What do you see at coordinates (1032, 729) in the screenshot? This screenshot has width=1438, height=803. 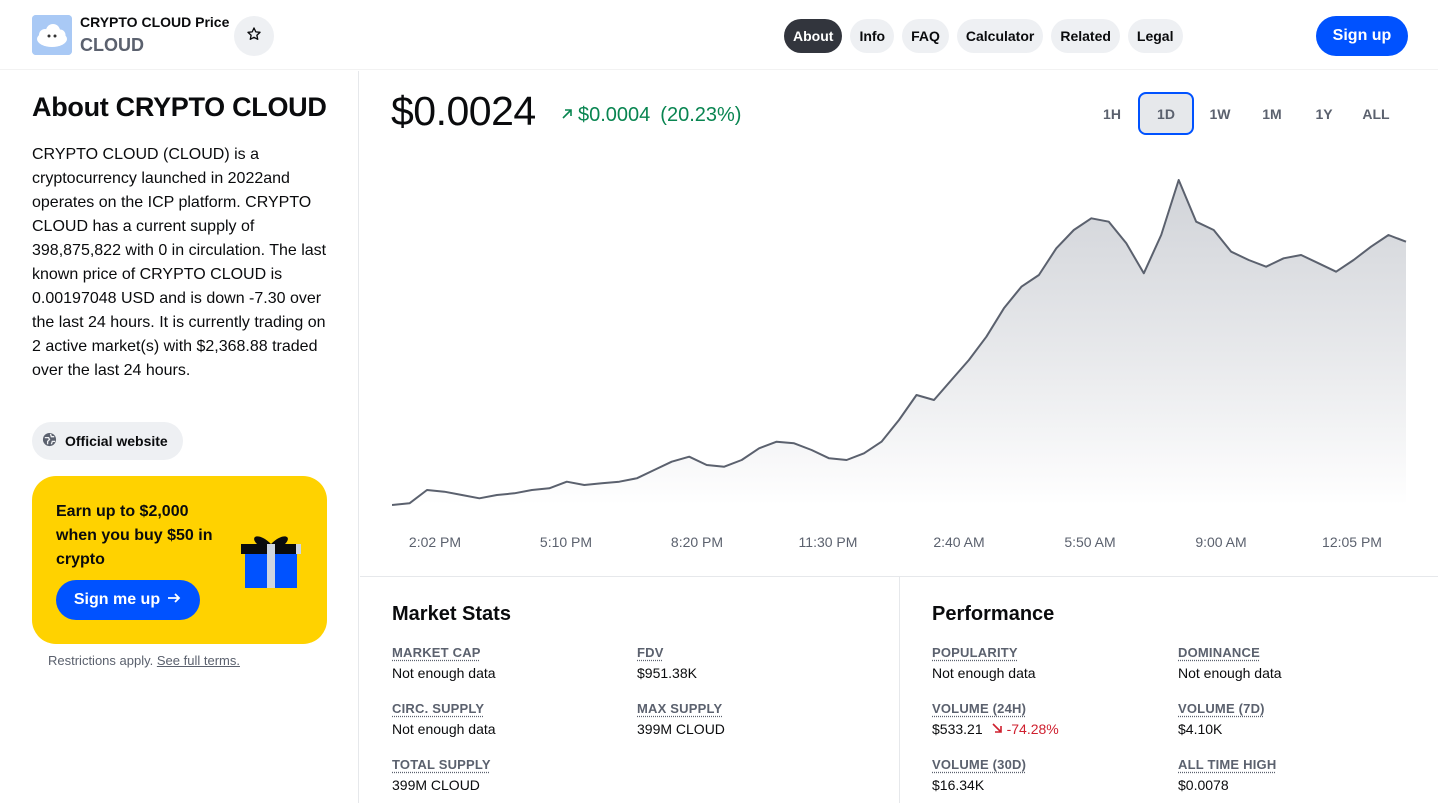 I see `volume-change-percent: -74.28%` at bounding box center [1032, 729].